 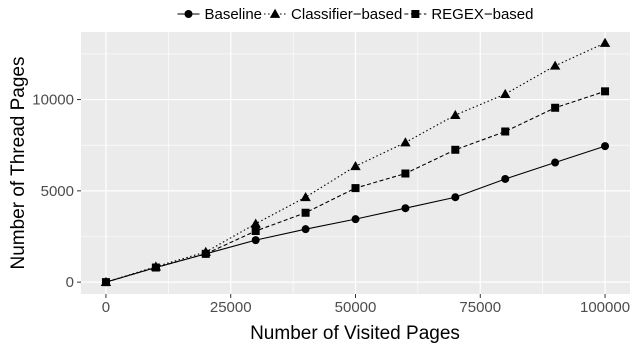 I want to click on legend-label: REGEX−based, so click(x=482, y=14).